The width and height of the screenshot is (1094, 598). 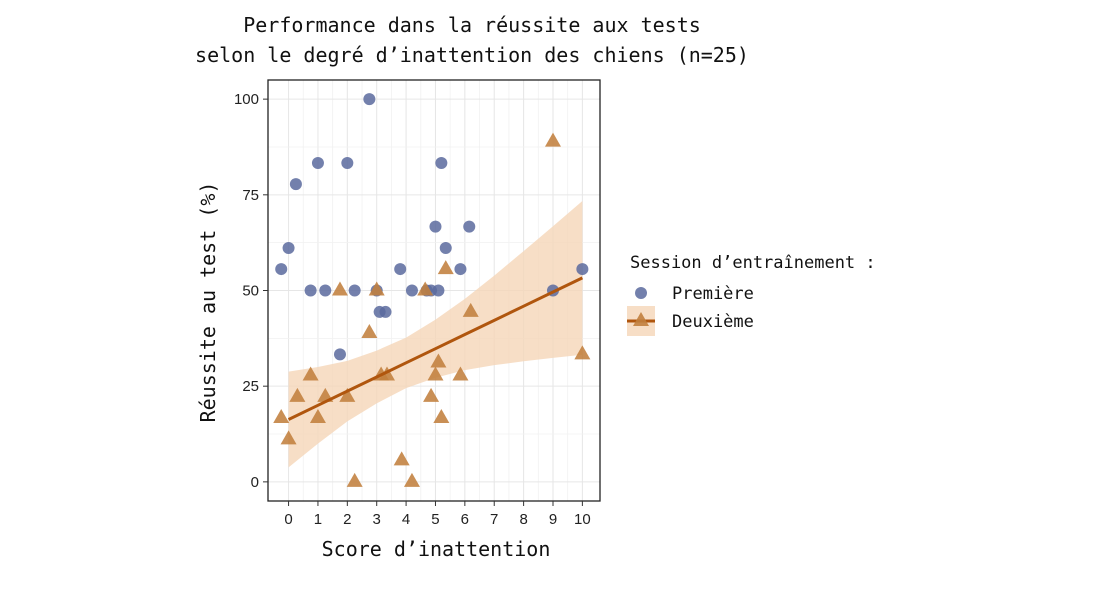 I want to click on x-axis-title: Score d’inattention, so click(x=436, y=549).